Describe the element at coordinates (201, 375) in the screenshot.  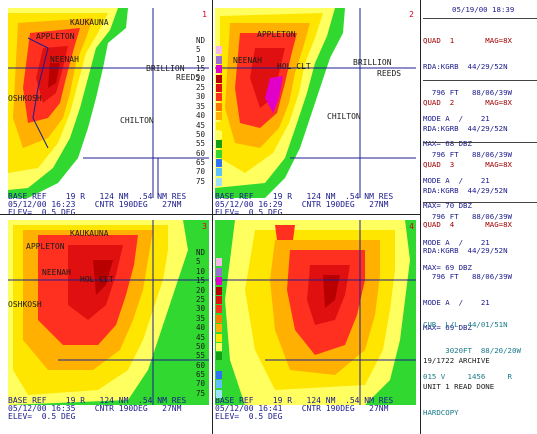
I see `scale-value: 65` at that location.